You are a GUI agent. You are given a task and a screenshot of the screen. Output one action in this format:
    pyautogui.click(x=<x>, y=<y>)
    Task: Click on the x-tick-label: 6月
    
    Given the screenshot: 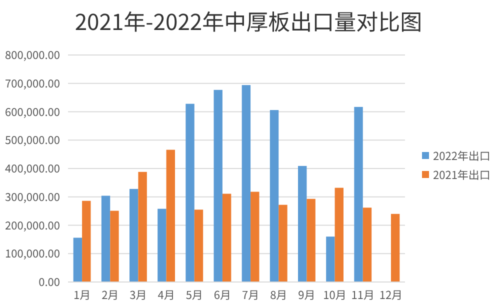 What is the action you would take?
    pyautogui.click(x=223, y=295)
    